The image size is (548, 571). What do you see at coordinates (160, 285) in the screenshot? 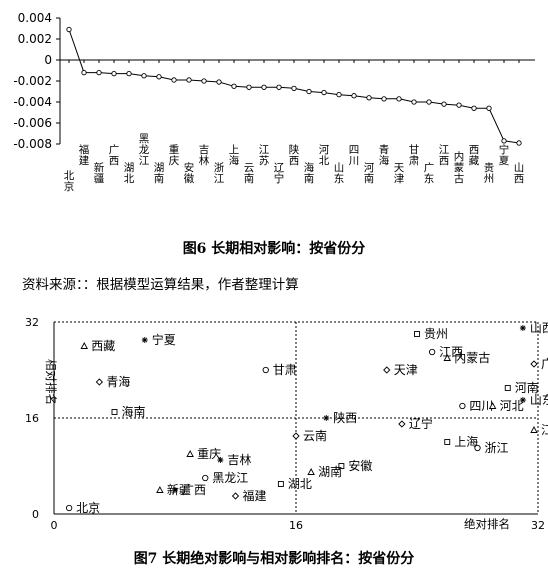
I see `source-note: 资料来源：：根据模型运算结果，作者整理计算` at bounding box center [160, 285].